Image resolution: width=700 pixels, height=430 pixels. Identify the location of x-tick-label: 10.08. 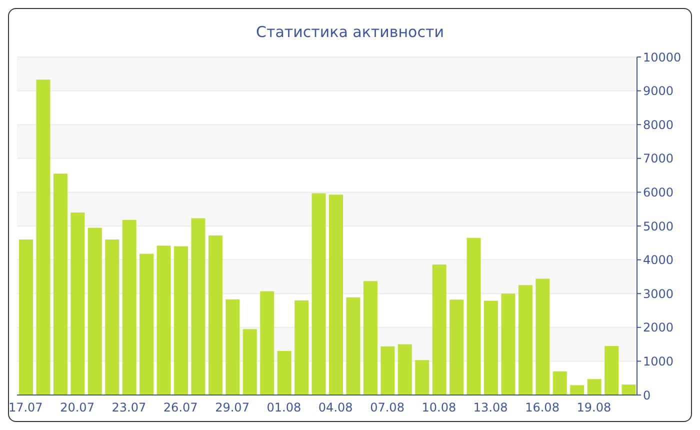
(439, 407).